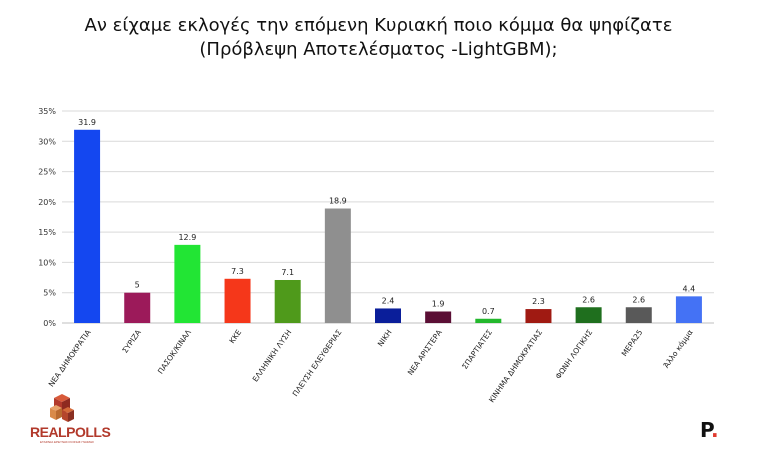 The height and width of the screenshot is (464, 757). I want to click on data-label: 1.9, so click(438, 303).